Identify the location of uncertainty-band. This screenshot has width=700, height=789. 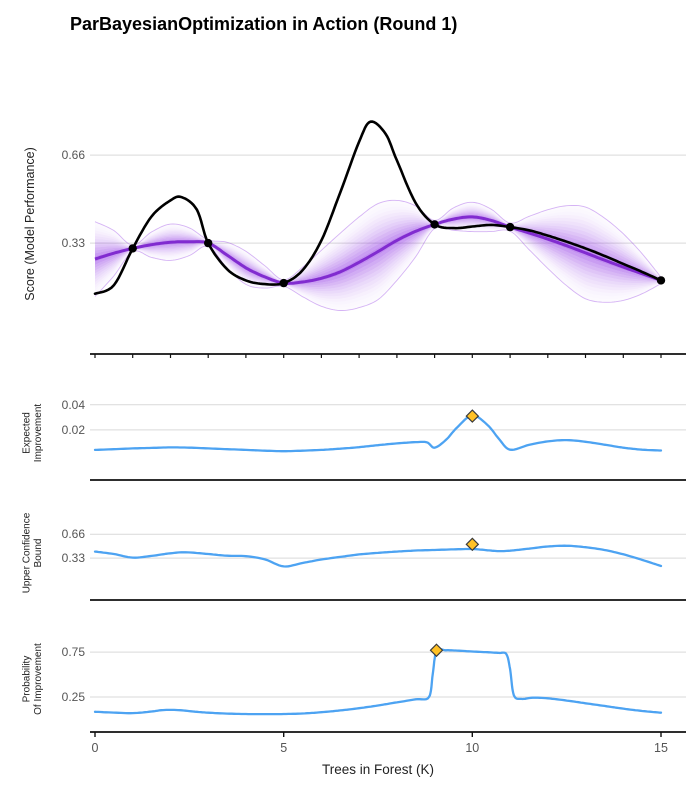
(378, 254).